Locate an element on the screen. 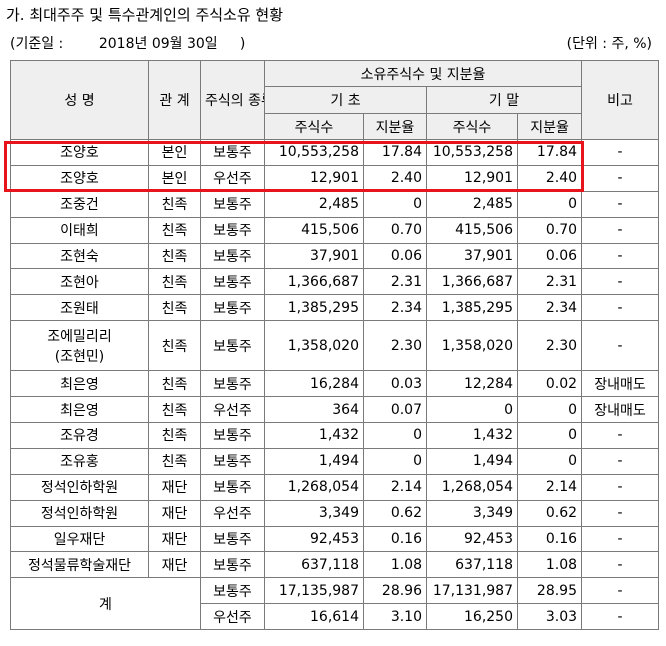 The image size is (666, 646). table-row: 이태희 친족 보통주 415,506 0.70 415,506 0.70- is located at coordinates (335, 230).